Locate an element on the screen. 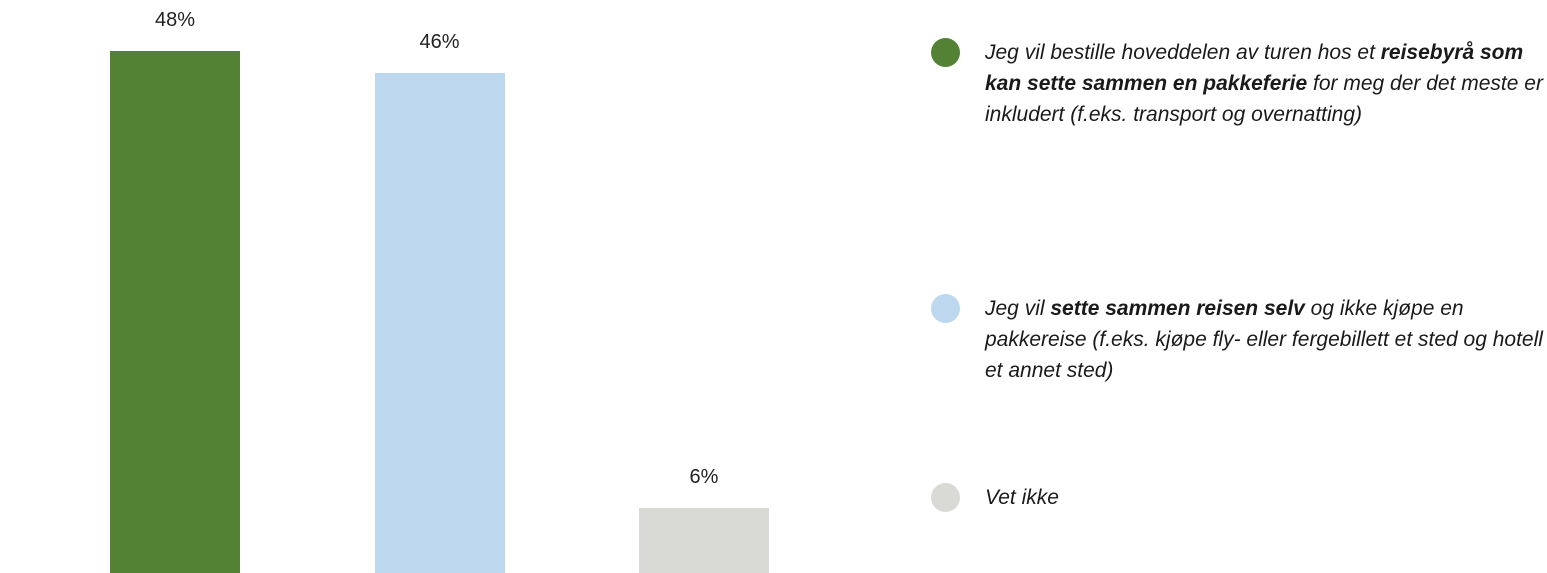 The height and width of the screenshot is (573, 1547). legend-text-part: sette sammen reisen selv is located at coordinates (1177, 308).